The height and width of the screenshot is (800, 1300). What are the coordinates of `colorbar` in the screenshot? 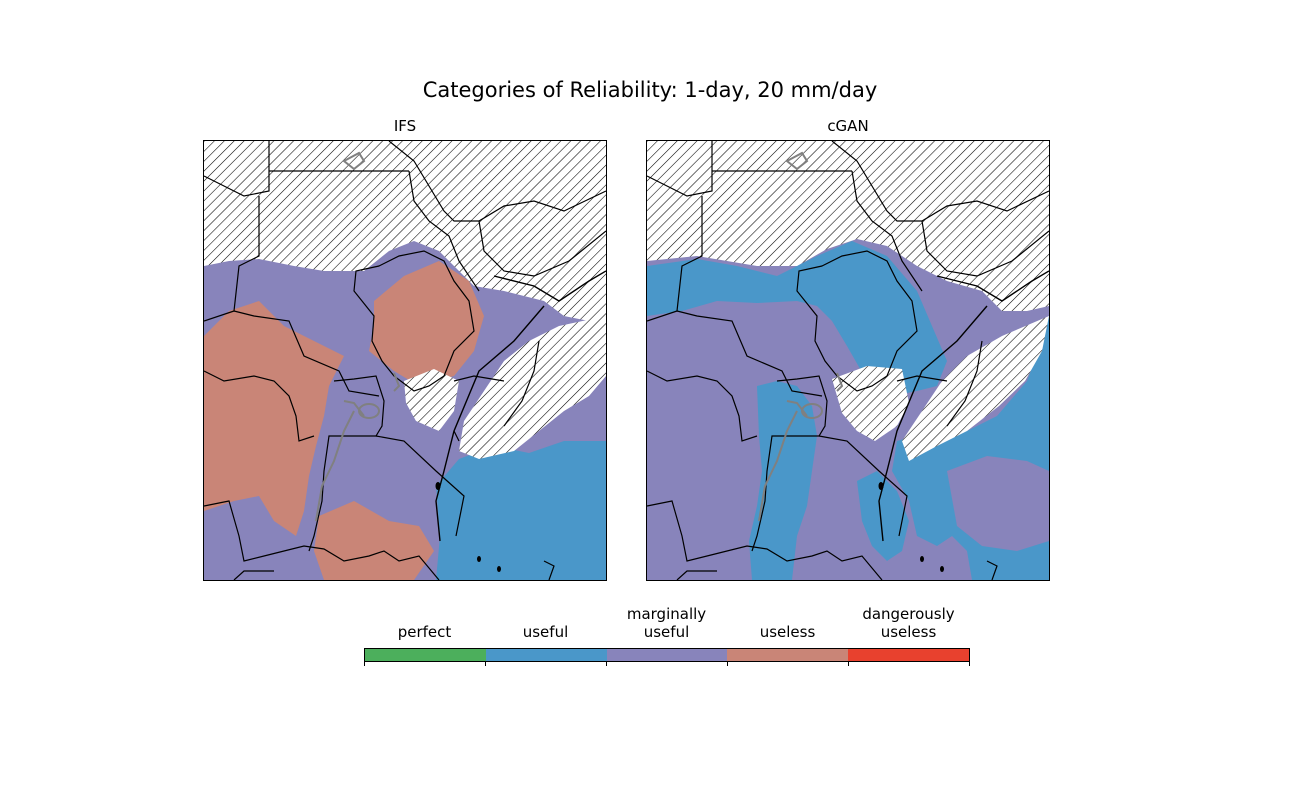 It's located at (667, 655).